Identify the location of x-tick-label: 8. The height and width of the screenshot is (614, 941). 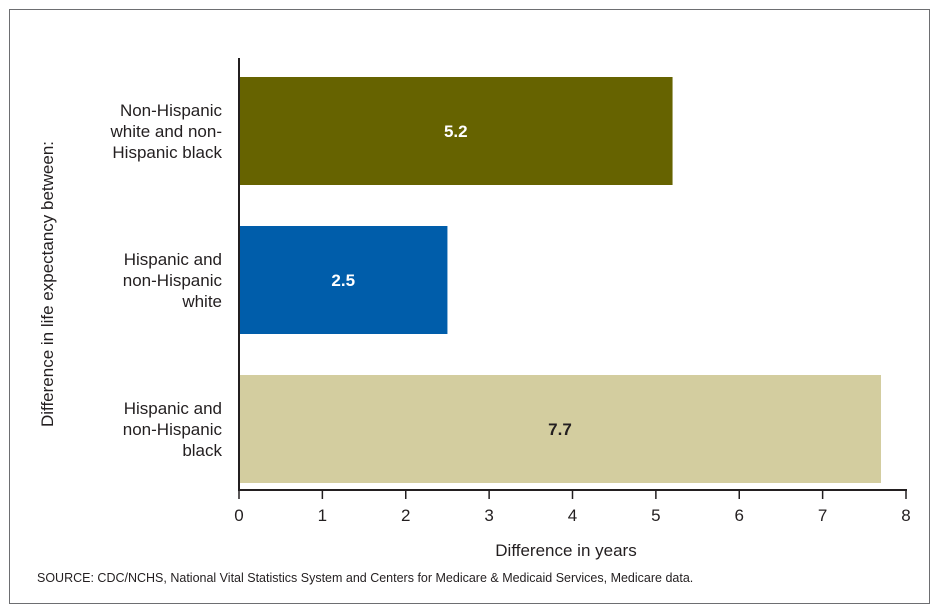
(905, 515).